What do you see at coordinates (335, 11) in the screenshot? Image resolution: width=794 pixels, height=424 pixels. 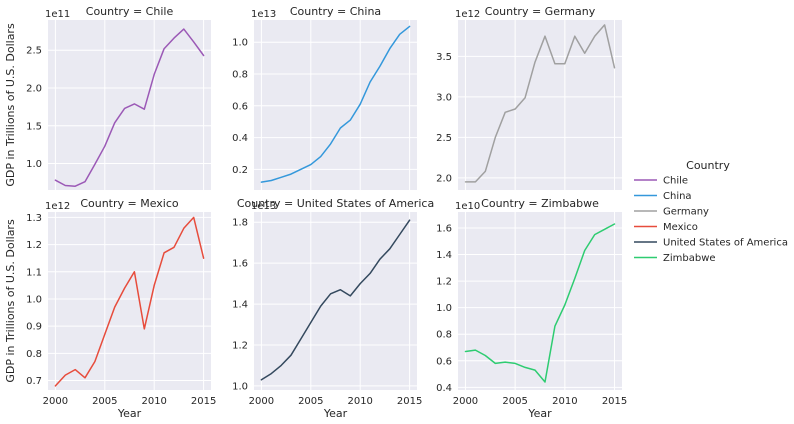 I see `panel-title: Country = China` at bounding box center [335, 11].